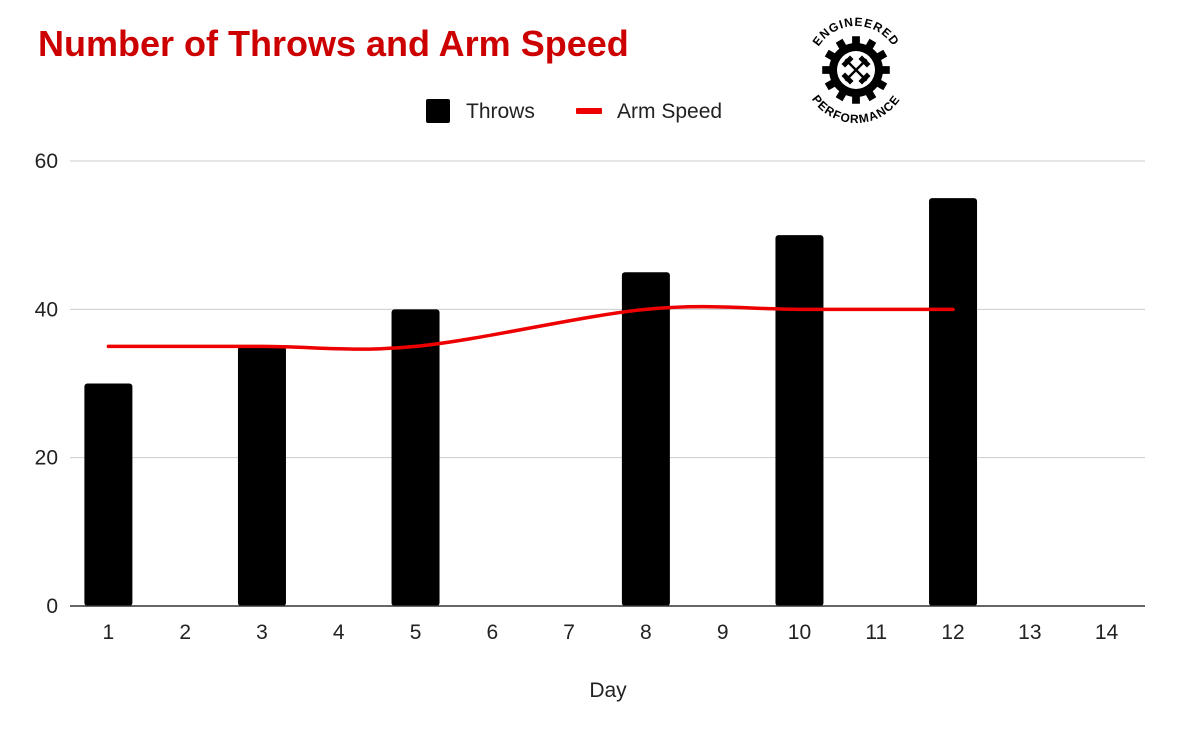  Describe the element at coordinates (952, 632) in the screenshot. I see `x-tick-label-12: 12` at that location.